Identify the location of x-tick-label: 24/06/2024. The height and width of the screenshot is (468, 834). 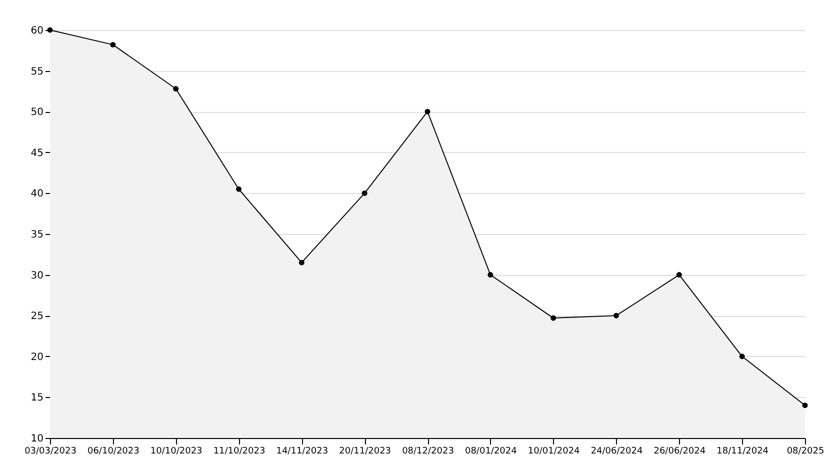
(616, 451).